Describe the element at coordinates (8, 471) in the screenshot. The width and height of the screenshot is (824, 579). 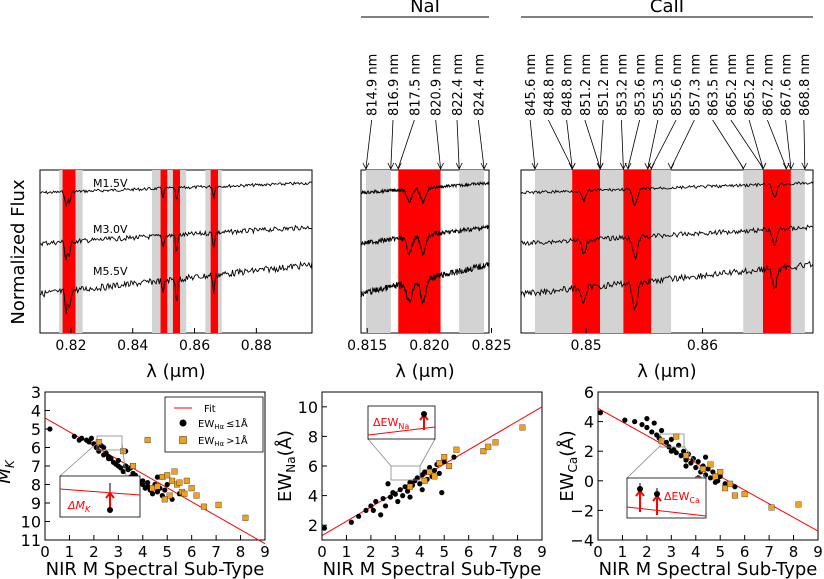
I see `mk-ylabel: MK` at that location.